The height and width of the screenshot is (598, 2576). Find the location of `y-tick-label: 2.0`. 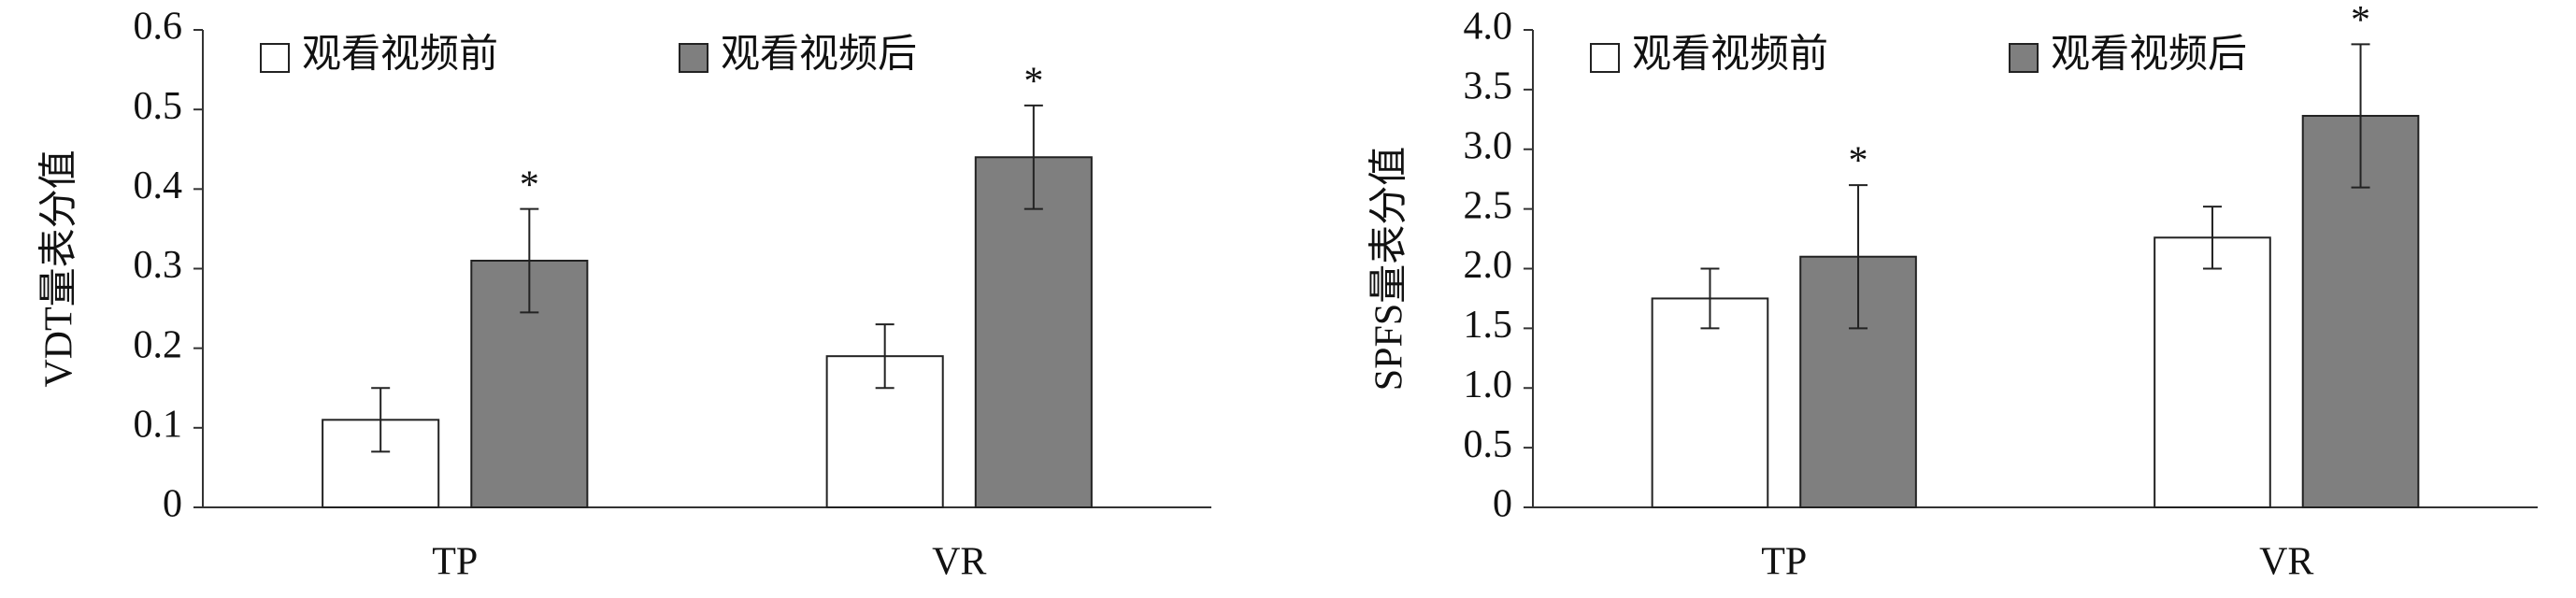

y-tick-label: 2.0 is located at coordinates (1488, 265).